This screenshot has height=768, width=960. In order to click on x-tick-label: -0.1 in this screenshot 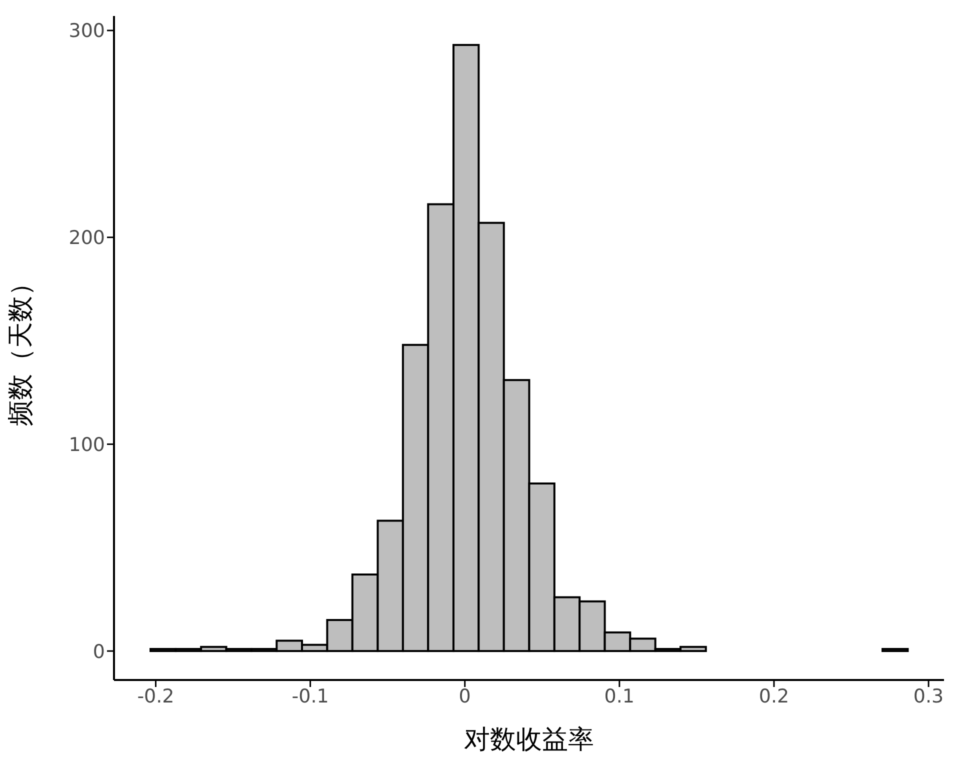, I will do `click(310, 696)`.